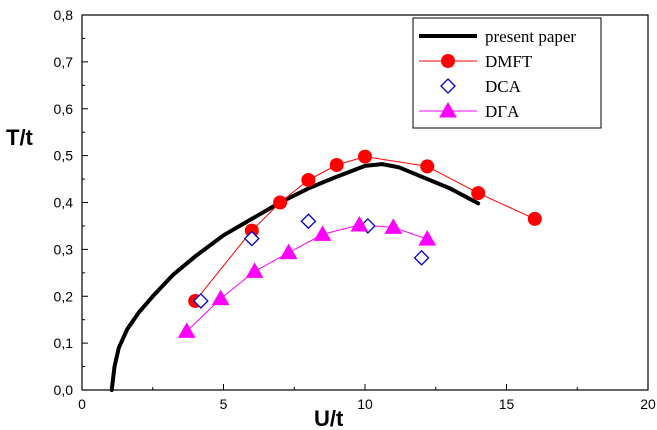 The height and width of the screenshot is (430, 657). What do you see at coordinates (64, 156) in the screenshot?
I see `y-tick-label: 0,5` at bounding box center [64, 156].